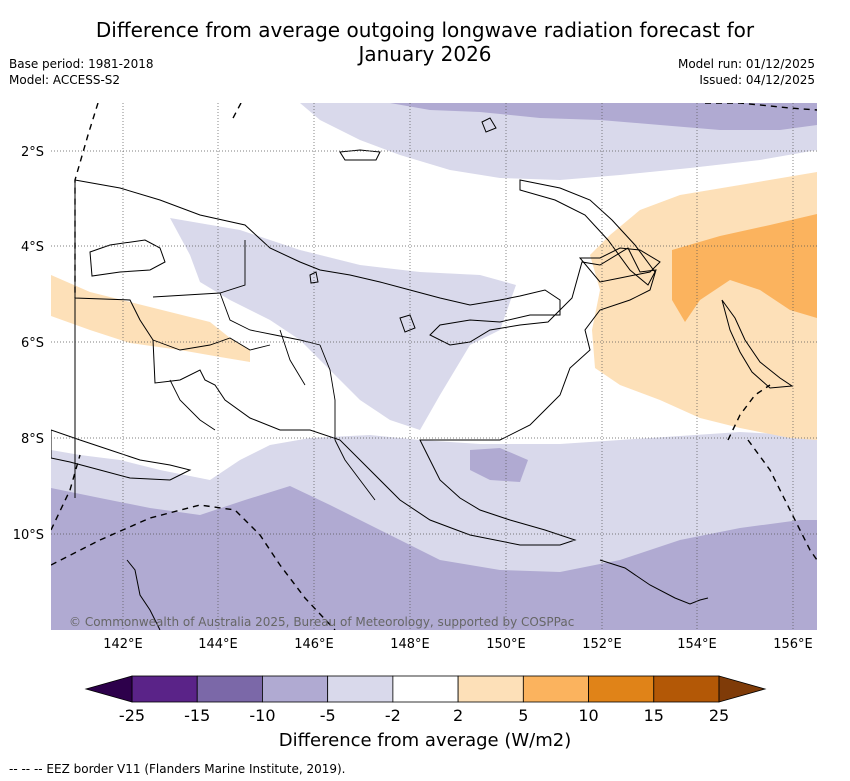 This screenshot has height=781, width=850. I want to click on meta-left: Base period: 1981-2018 Model: ACCESS-S2, so click(81, 72).